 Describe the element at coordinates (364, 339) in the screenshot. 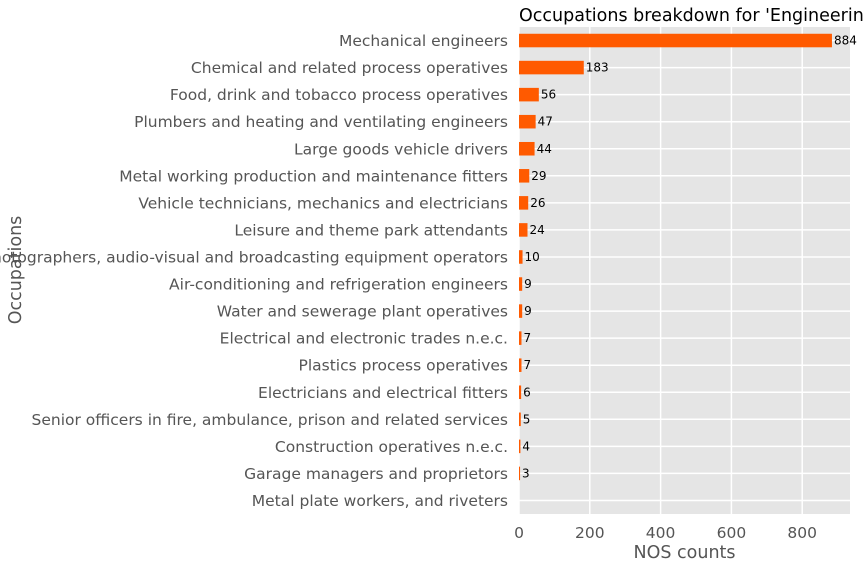

I see `y-tick-label: Electrical and electronic trades n.e.c.` at that location.